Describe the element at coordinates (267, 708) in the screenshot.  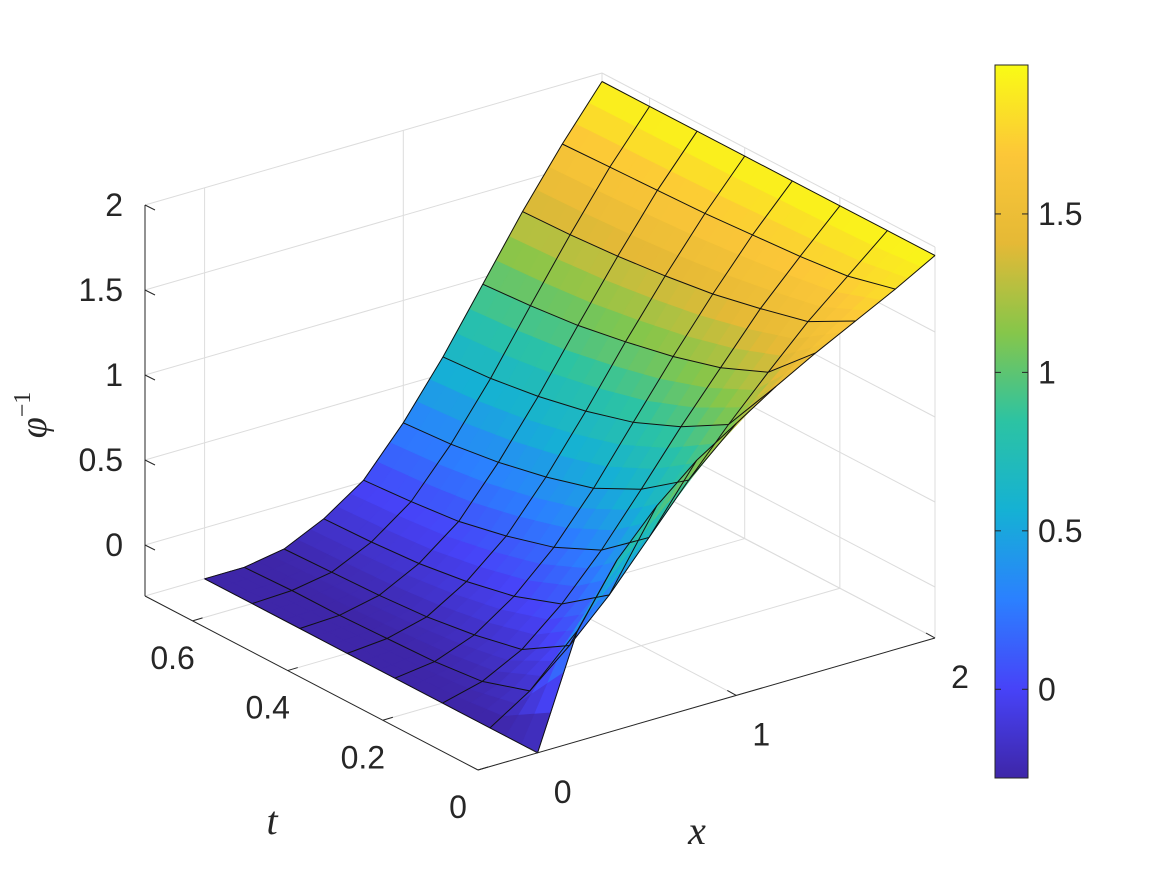
I see `t-tick-label: 0.4` at that location.